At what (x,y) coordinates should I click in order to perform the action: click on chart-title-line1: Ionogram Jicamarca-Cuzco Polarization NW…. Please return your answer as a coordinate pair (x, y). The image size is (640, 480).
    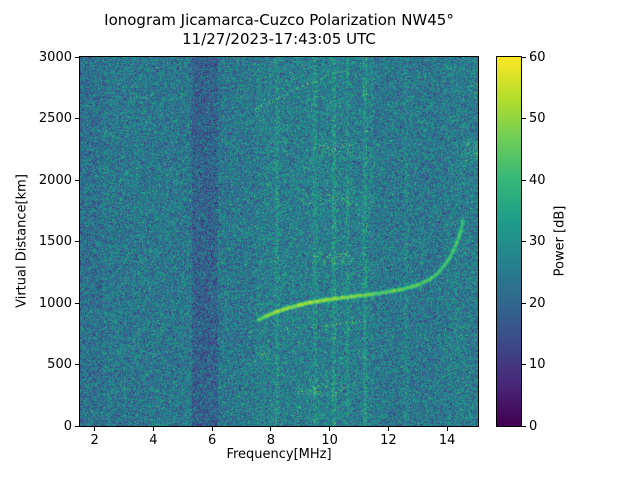
    Looking at the image, I should click on (279, 20).